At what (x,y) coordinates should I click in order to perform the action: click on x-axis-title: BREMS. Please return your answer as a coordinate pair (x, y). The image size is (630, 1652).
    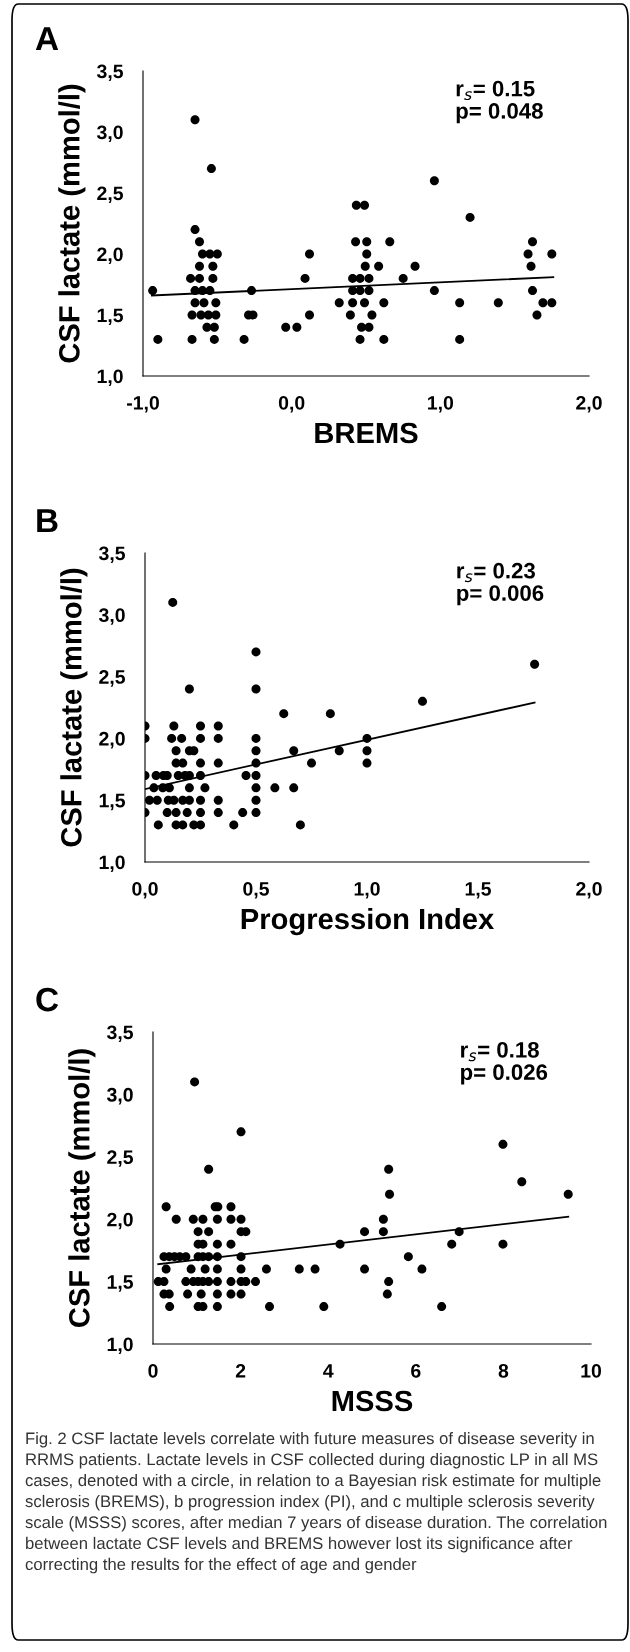
    Looking at the image, I should click on (366, 433).